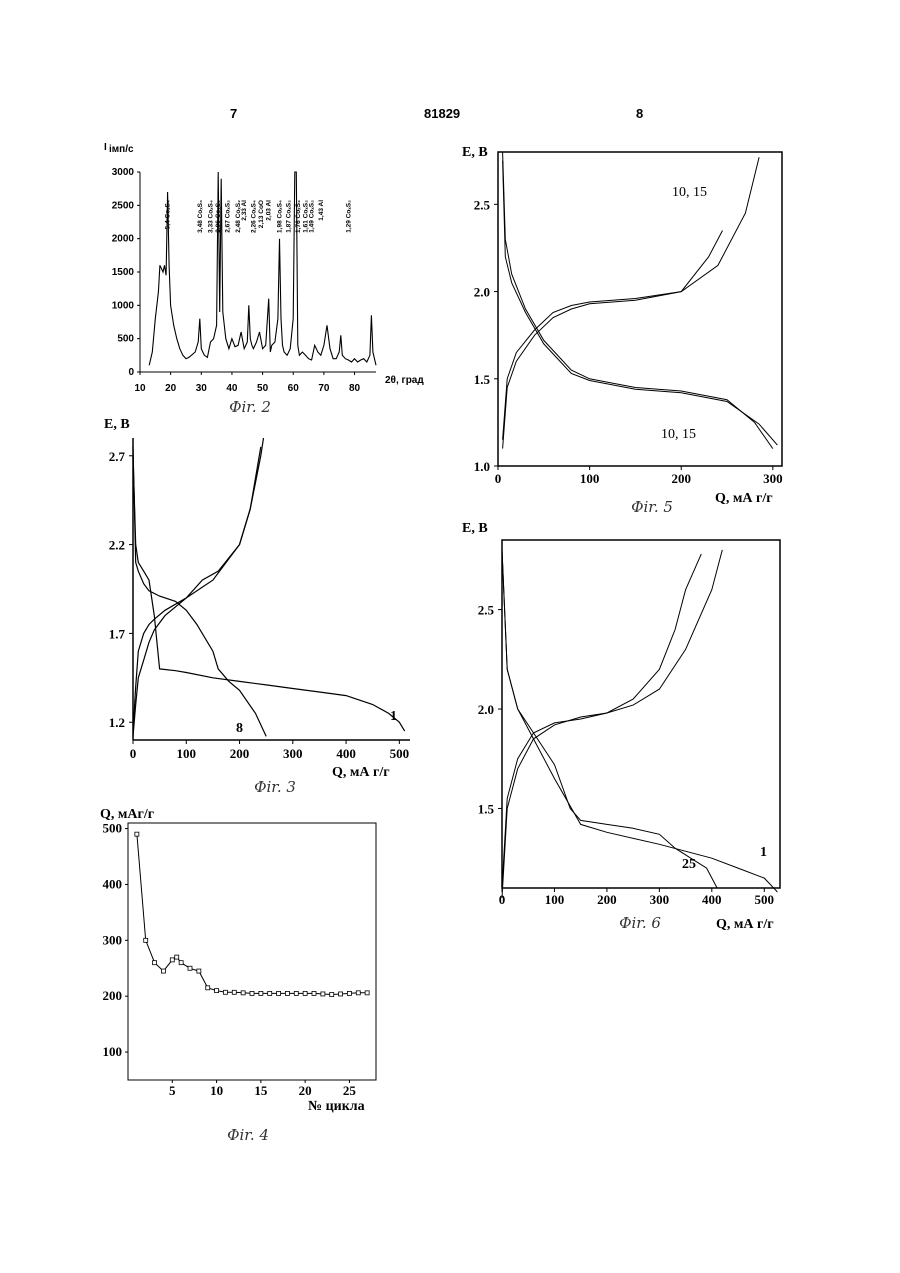 This screenshot has width=900, height=1273. What do you see at coordinates (475, 152) in the screenshot?
I see `fig5-y-label: E, B` at bounding box center [475, 152].